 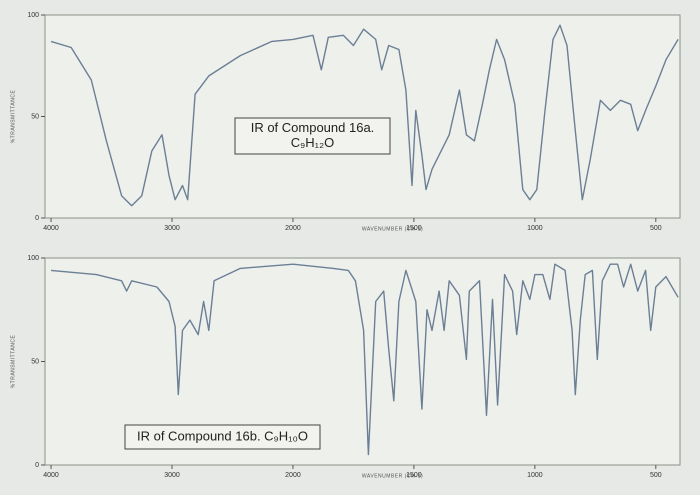 I want to click on annotation: IR of Compound 16b. C₉H₁₀O, so click(x=222, y=435).